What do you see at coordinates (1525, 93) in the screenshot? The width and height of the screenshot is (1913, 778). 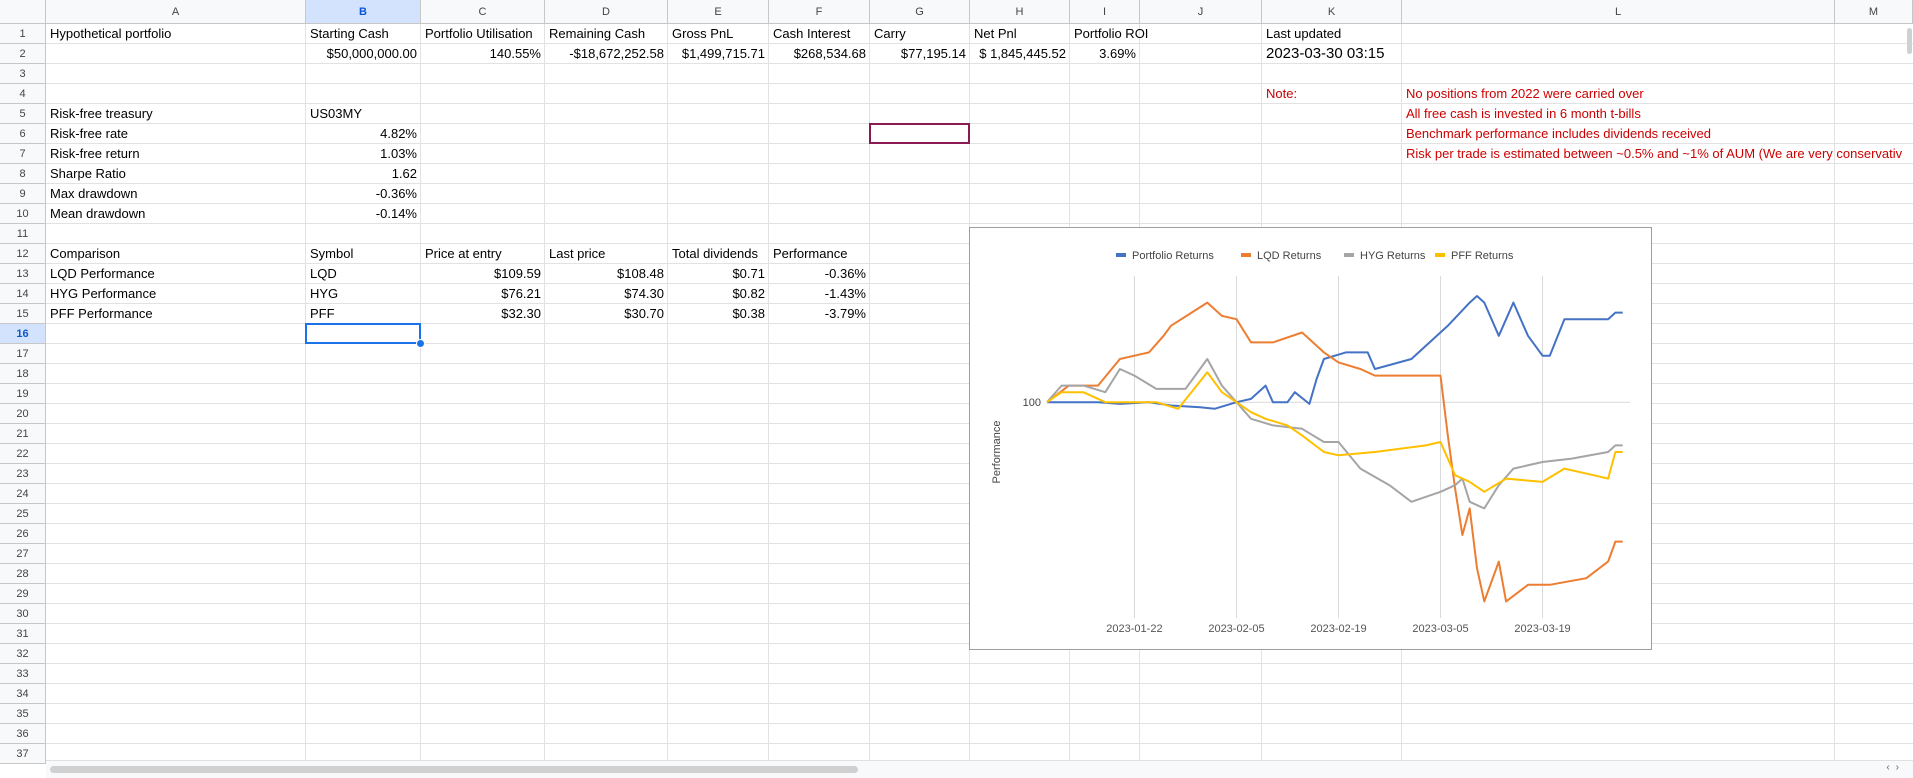 I see `cell-L4: No positions from 2022 were carried over` at bounding box center [1525, 93].